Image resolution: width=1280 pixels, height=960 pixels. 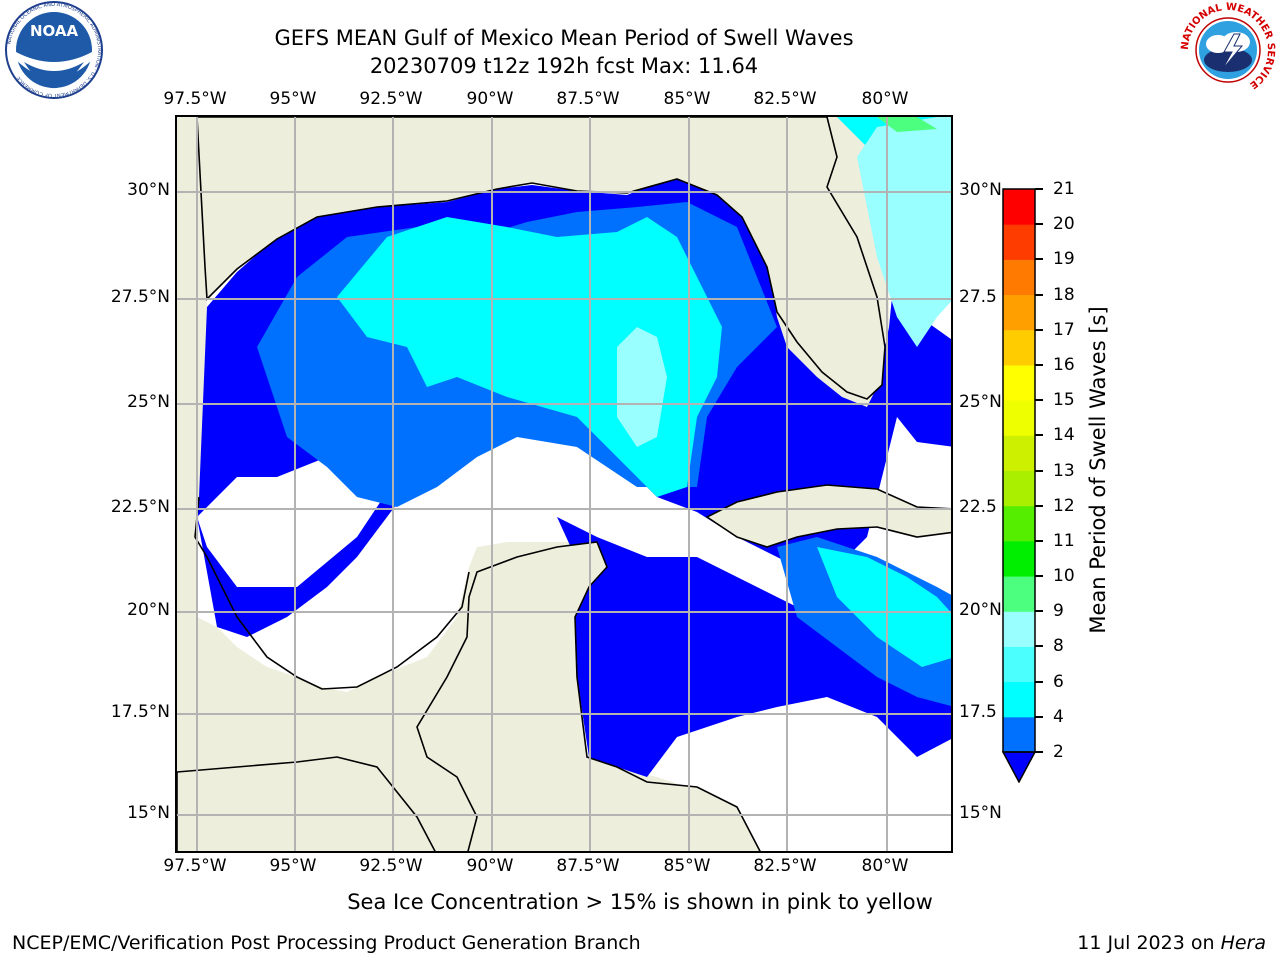 What do you see at coordinates (195, 99) in the screenshot?
I see `lon-label-top: 97.5°W` at bounding box center [195, 99].